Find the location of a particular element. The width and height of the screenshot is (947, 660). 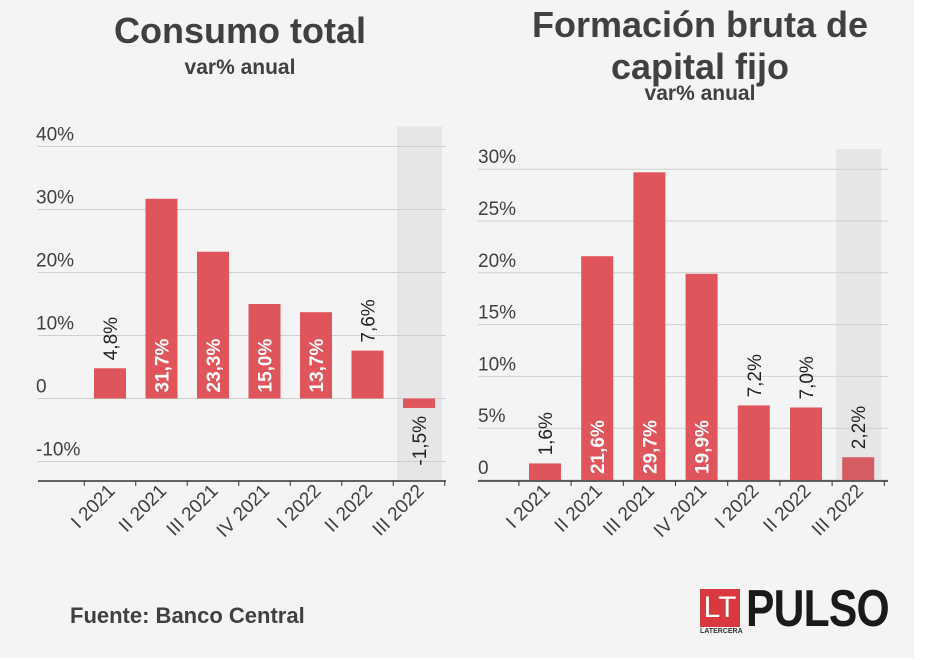

value-label: 13,7% is located at coordinates (317, 366).